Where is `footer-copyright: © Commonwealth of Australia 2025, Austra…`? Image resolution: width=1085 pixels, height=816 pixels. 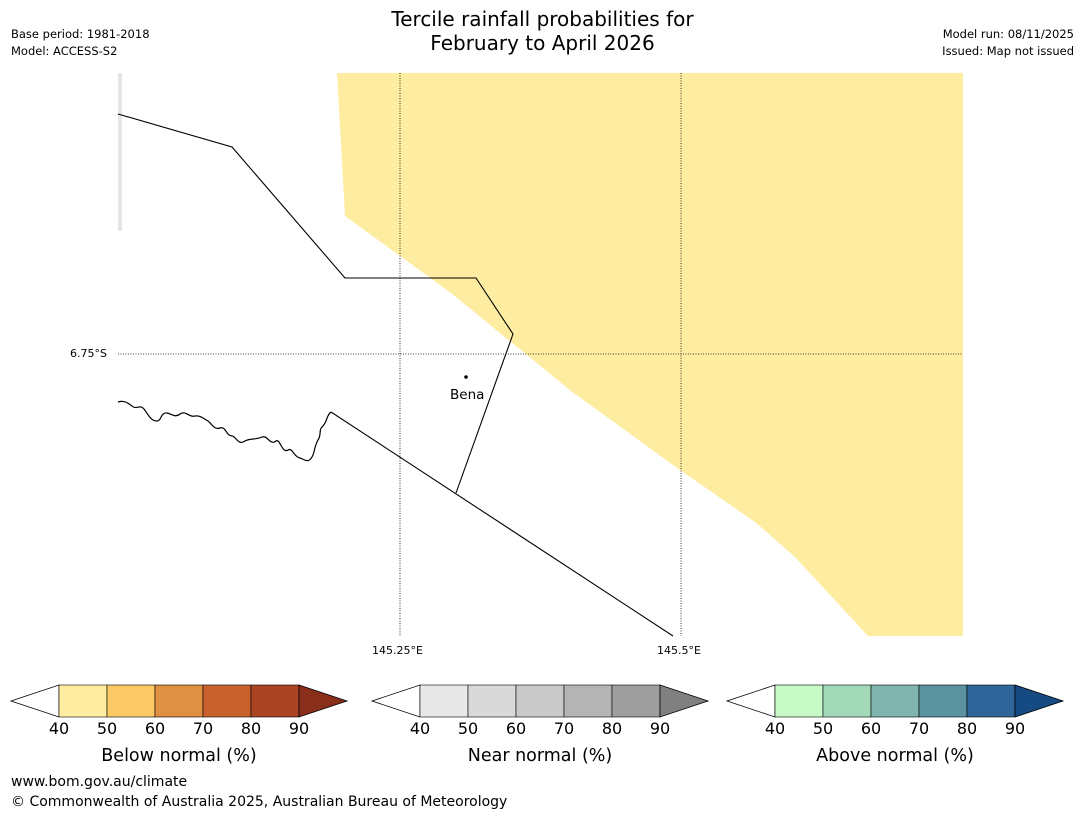 footer-copyright: © Commonwealth of Australia 2025, Austra… is located at coordinates (259, 802).